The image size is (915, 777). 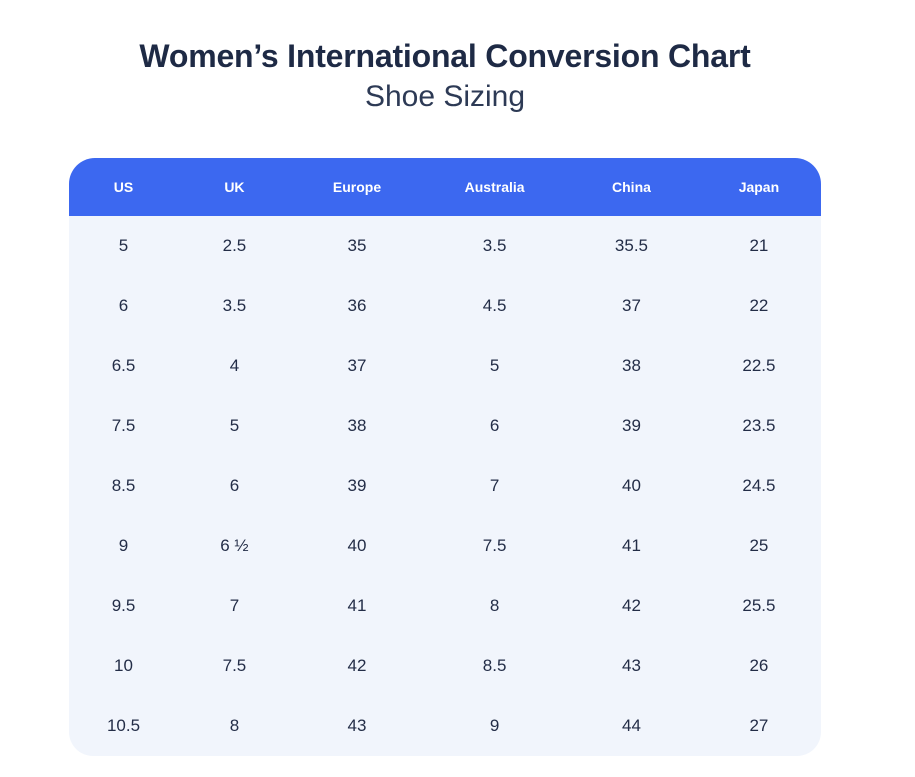 What do you see at coordinates (759, 665) in the screenshot?
I see `table-cell: 26` at bounding box center [759, 665].